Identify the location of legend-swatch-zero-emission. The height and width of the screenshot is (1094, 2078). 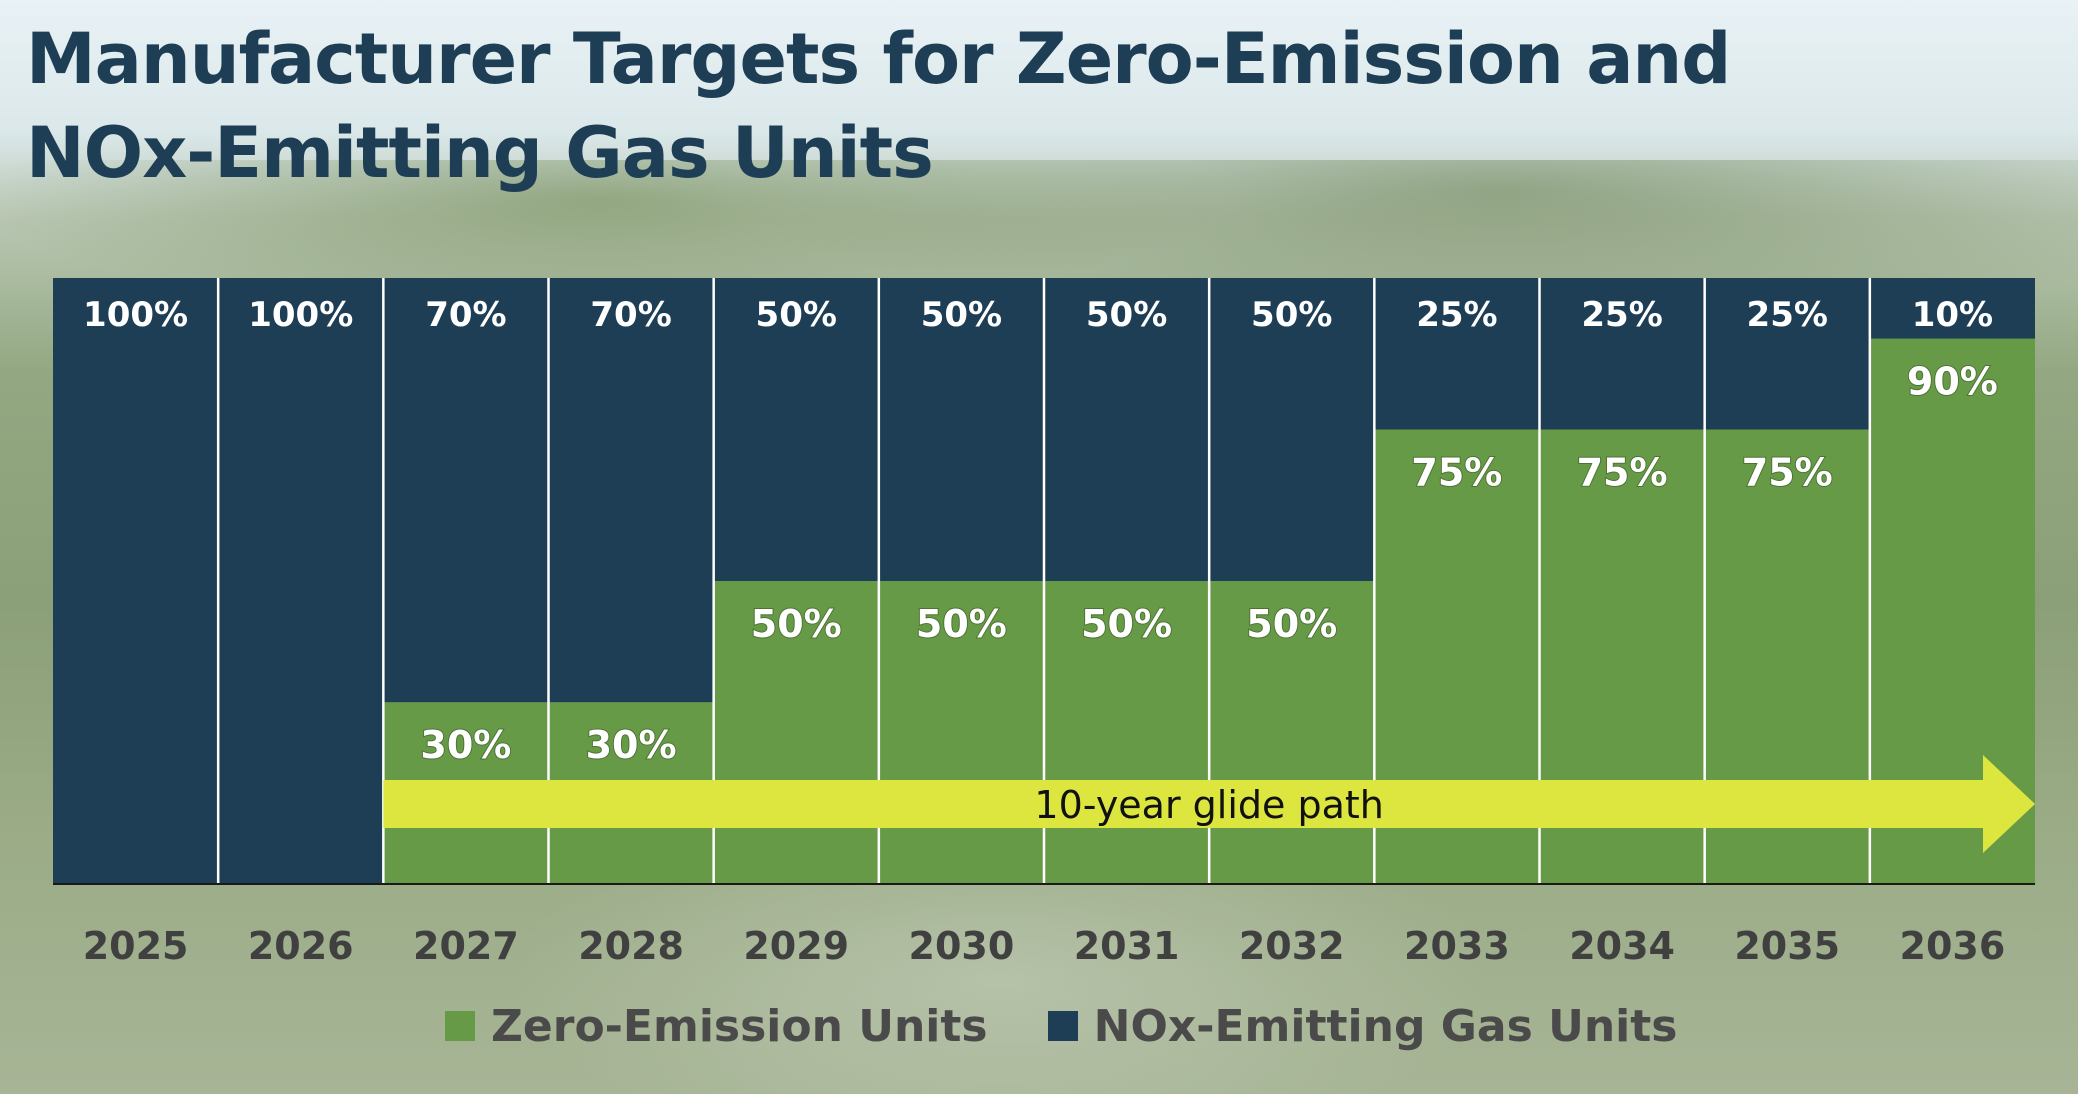
(460, 1026).